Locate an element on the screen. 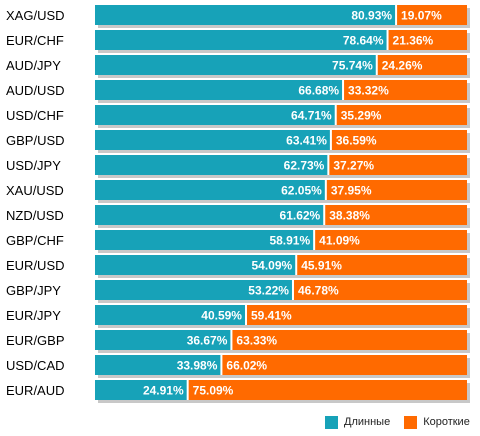 The image size is (480, 436). category-label: USD/JPY is located at coordinates (33, 165).